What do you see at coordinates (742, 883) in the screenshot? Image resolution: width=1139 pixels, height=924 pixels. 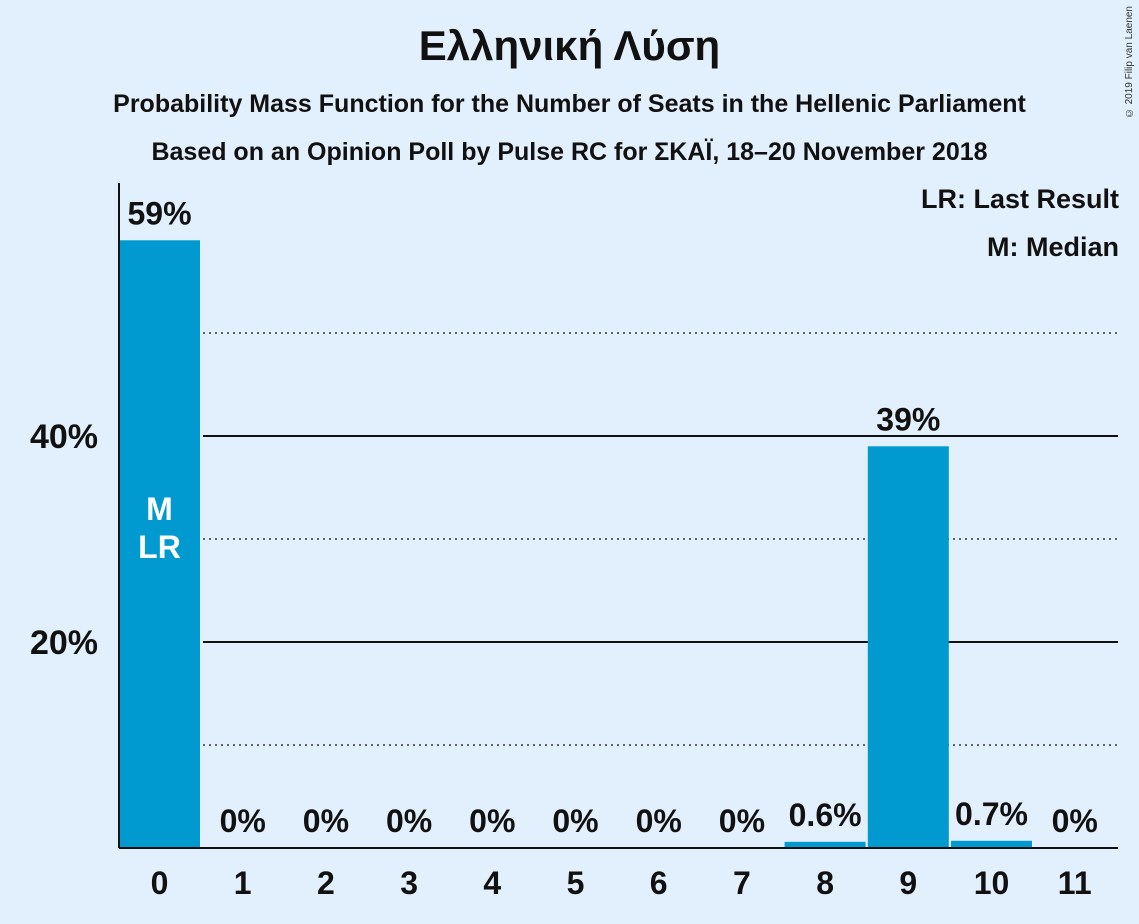 I see `x-tick-label: 7` at bounding box center [742, 883].